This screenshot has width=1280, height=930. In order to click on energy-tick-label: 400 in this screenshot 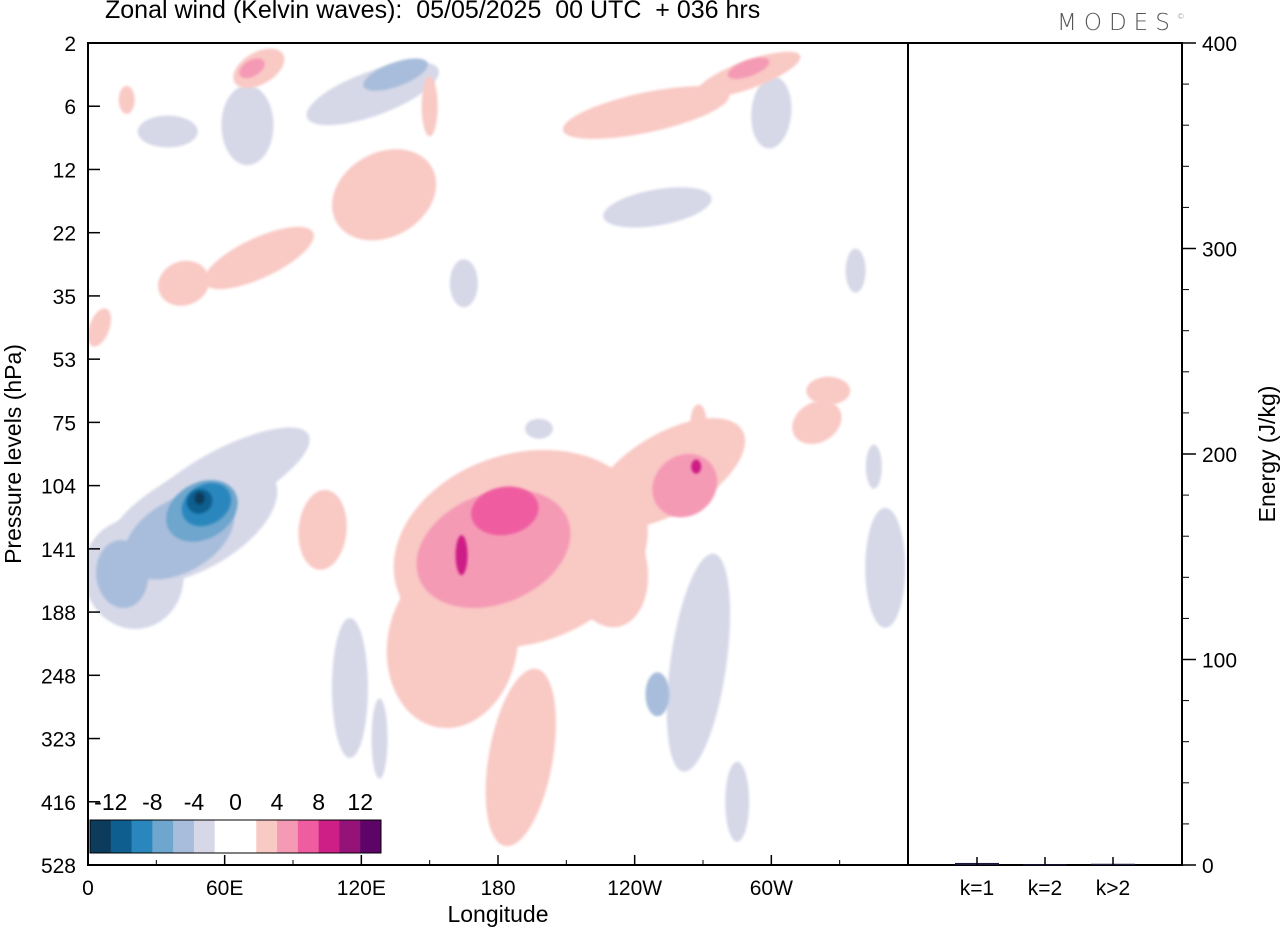, I will do `click(1219, 44)`.